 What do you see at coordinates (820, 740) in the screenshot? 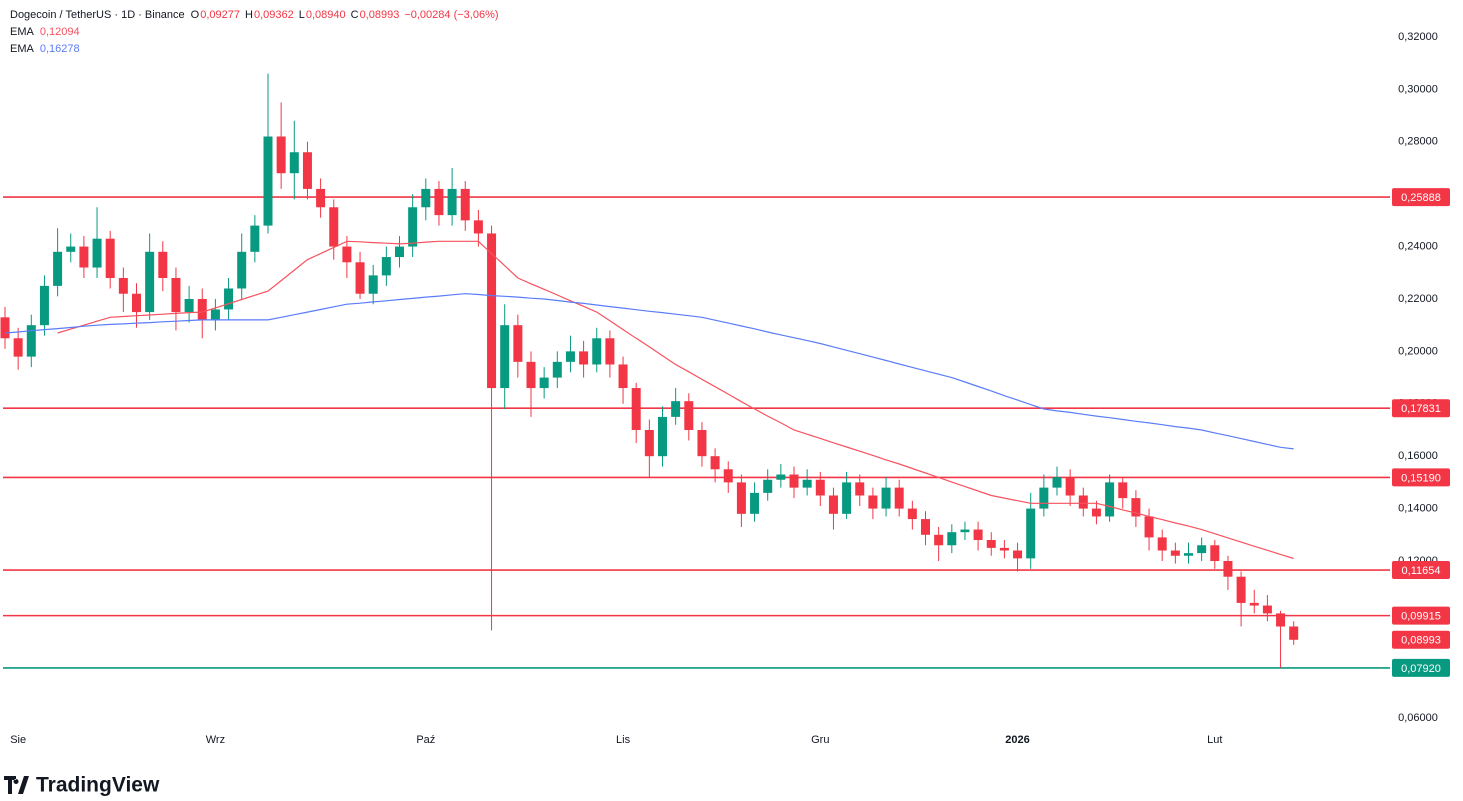
I see `x-tick-label: Gru` at bounding box center [820, 740].